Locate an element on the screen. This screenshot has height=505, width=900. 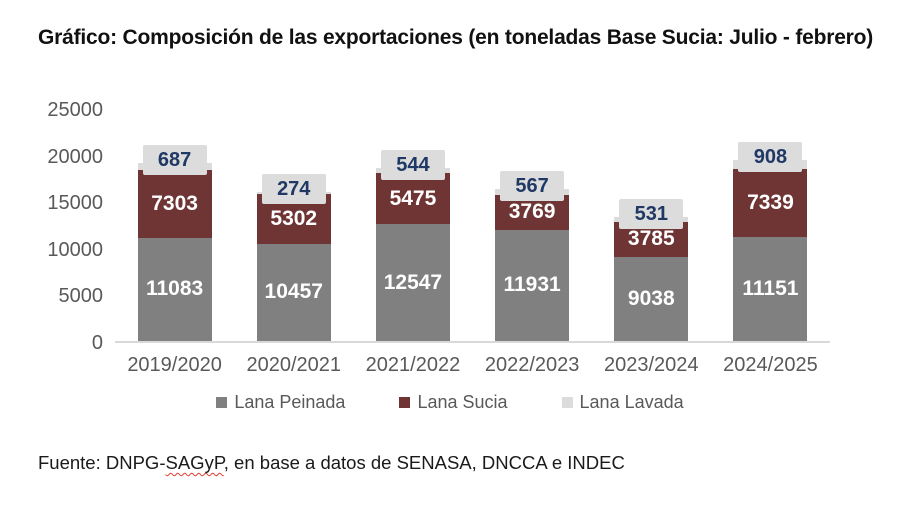
bar-segment-lana-peinada: 10457 is located at coordinates (293, 292).